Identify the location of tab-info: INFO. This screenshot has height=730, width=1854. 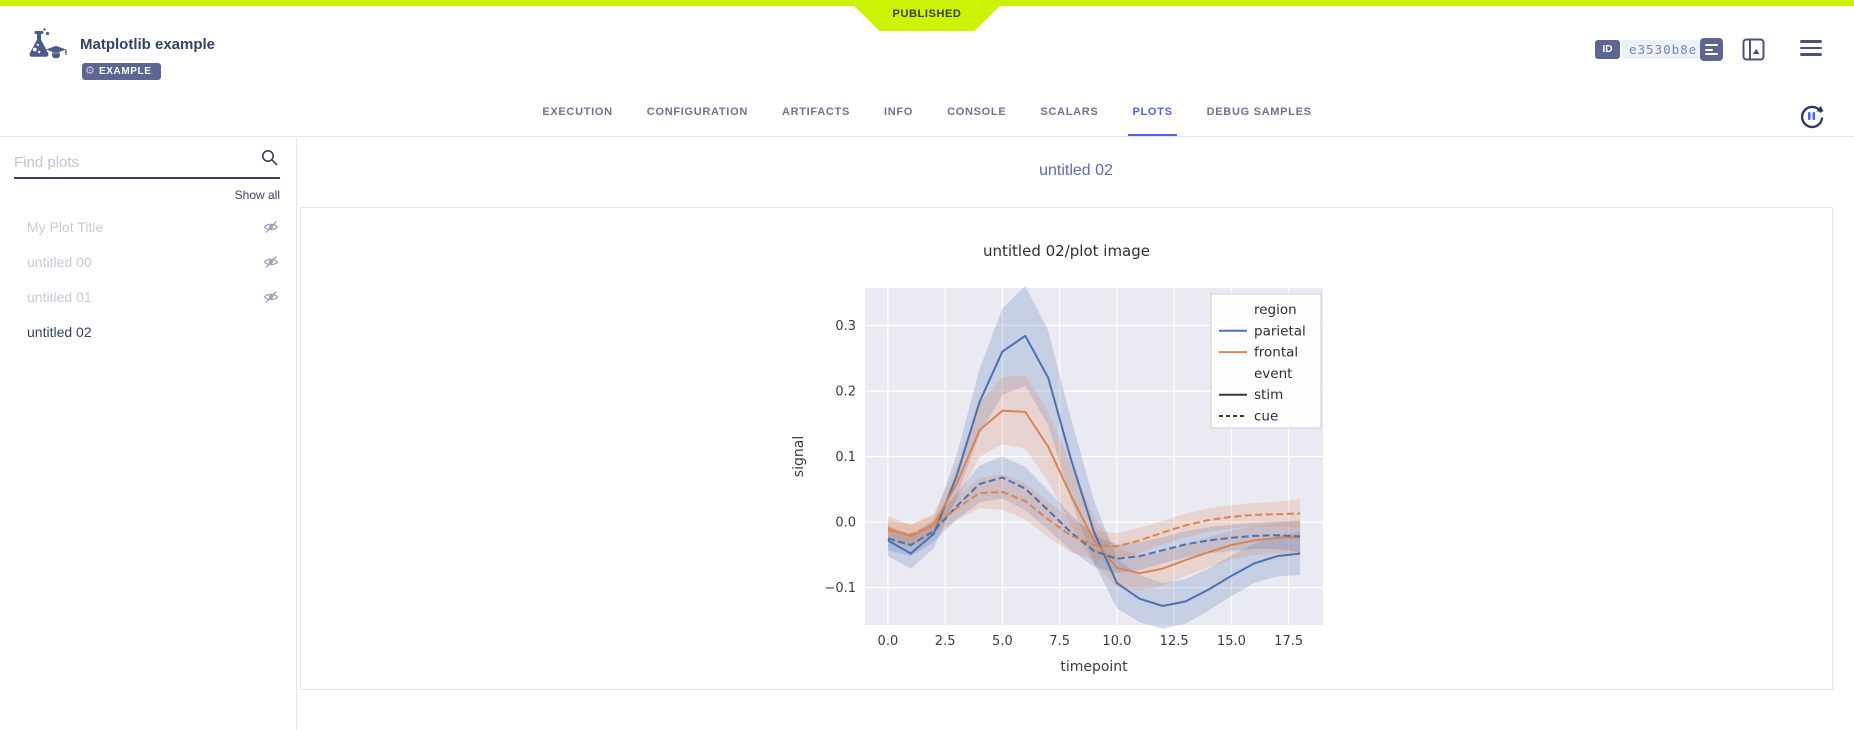
(899, 111).